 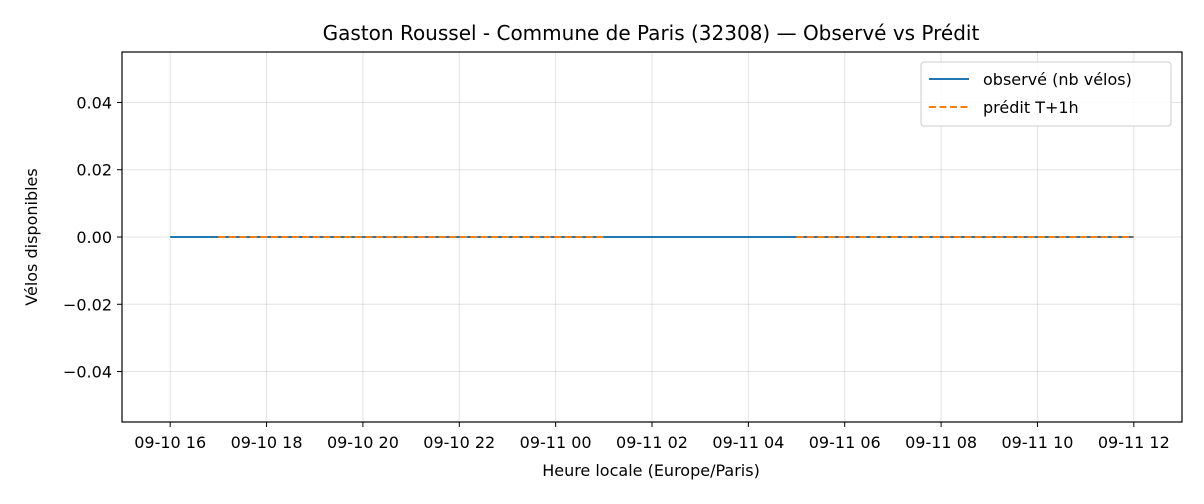 What do you see at coordinates (748, 442) in the screenshot?
I see `x-tick-label: 09-11 04` at bounding box center [748, 442].